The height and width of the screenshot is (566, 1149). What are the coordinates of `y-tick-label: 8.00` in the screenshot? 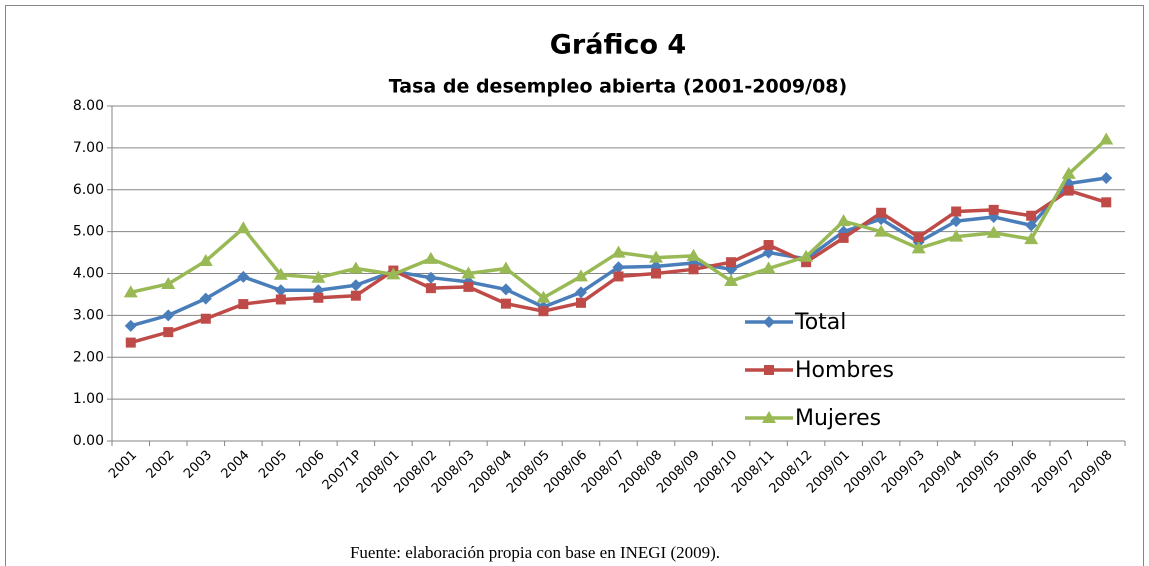 It's located at (88, 106).